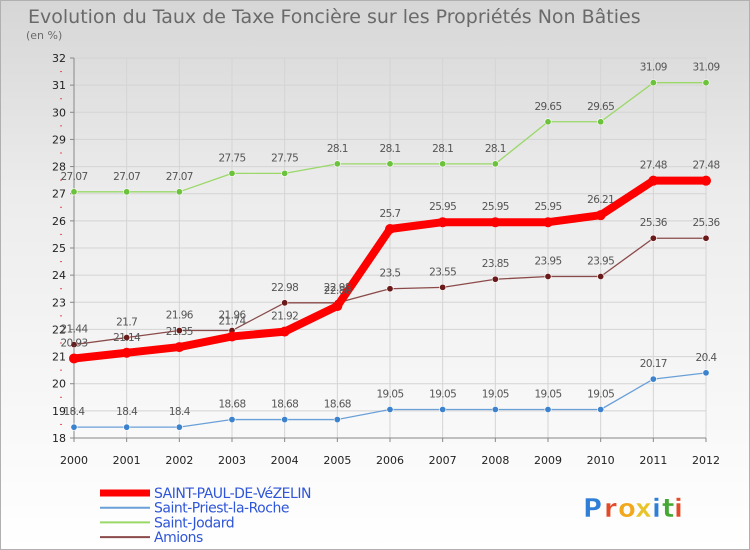 This screenshot has height=550, width=750. I want to click on x-tick-label: 2005, so click(337, 460).